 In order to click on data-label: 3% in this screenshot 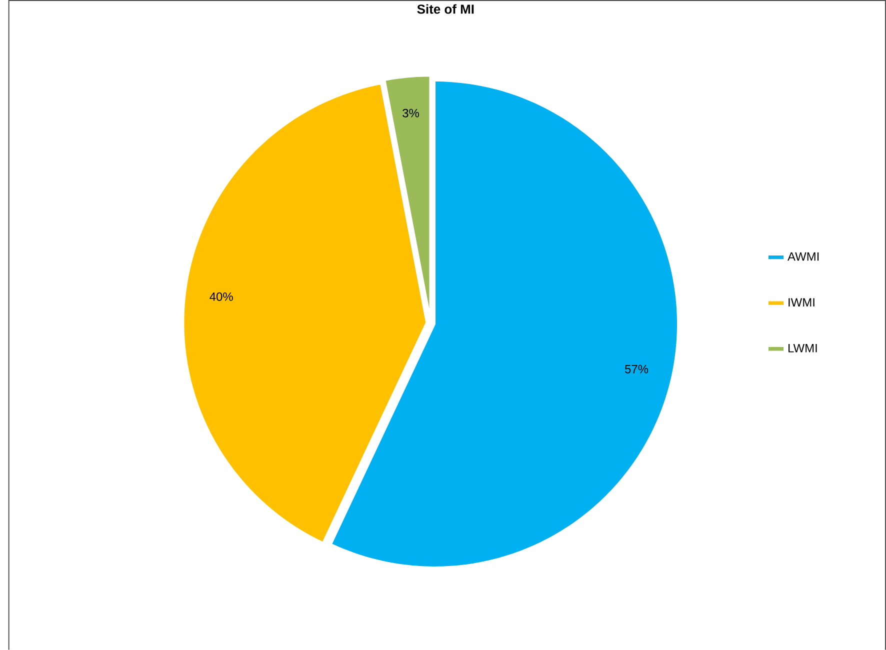, I will do `click(411, 113)`.